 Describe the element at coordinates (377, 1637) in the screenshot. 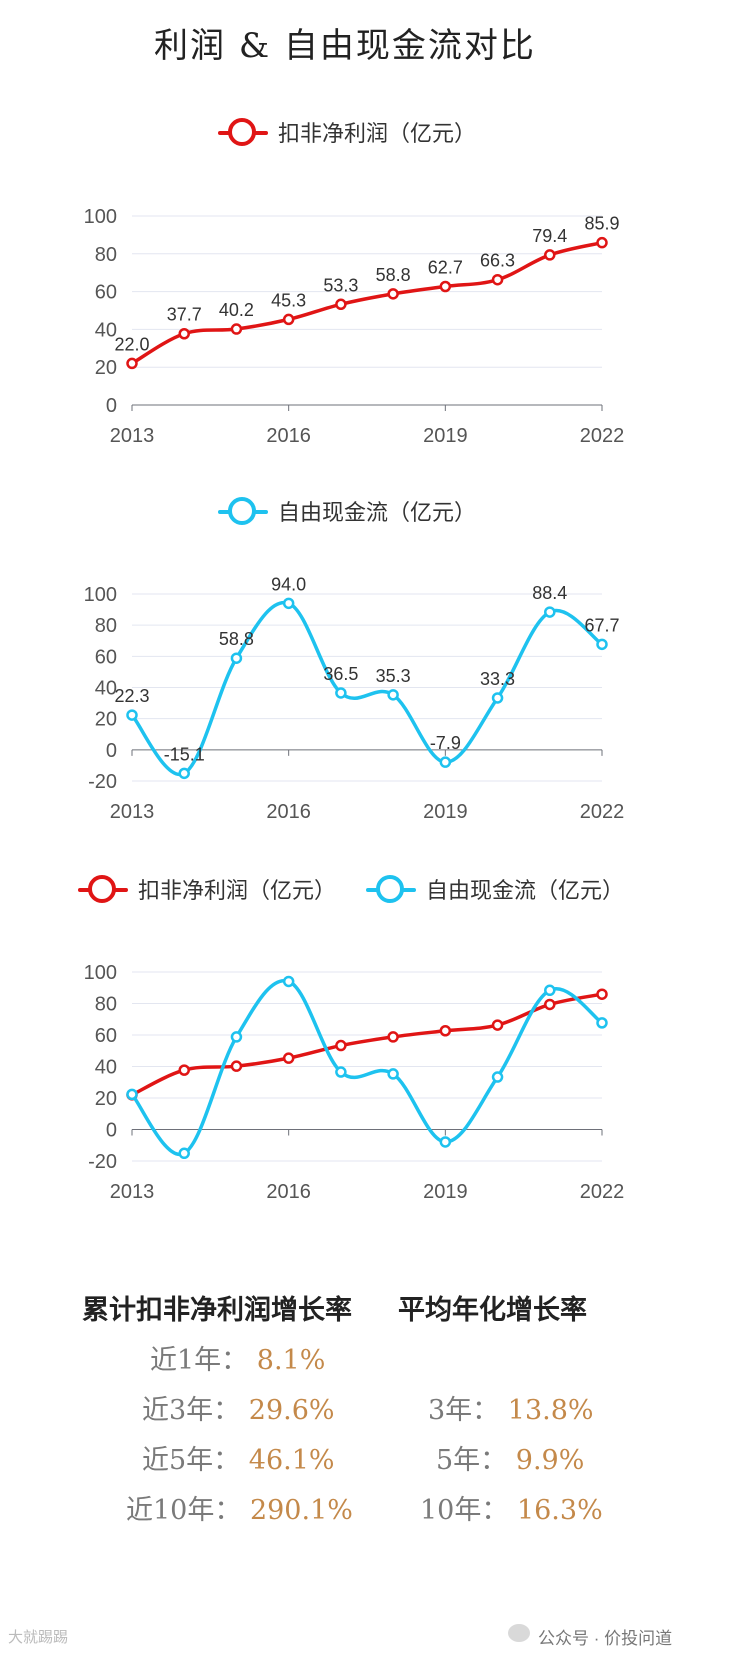

I see `footer: 大就踢踢 公众号 · 价投问道` at that location.